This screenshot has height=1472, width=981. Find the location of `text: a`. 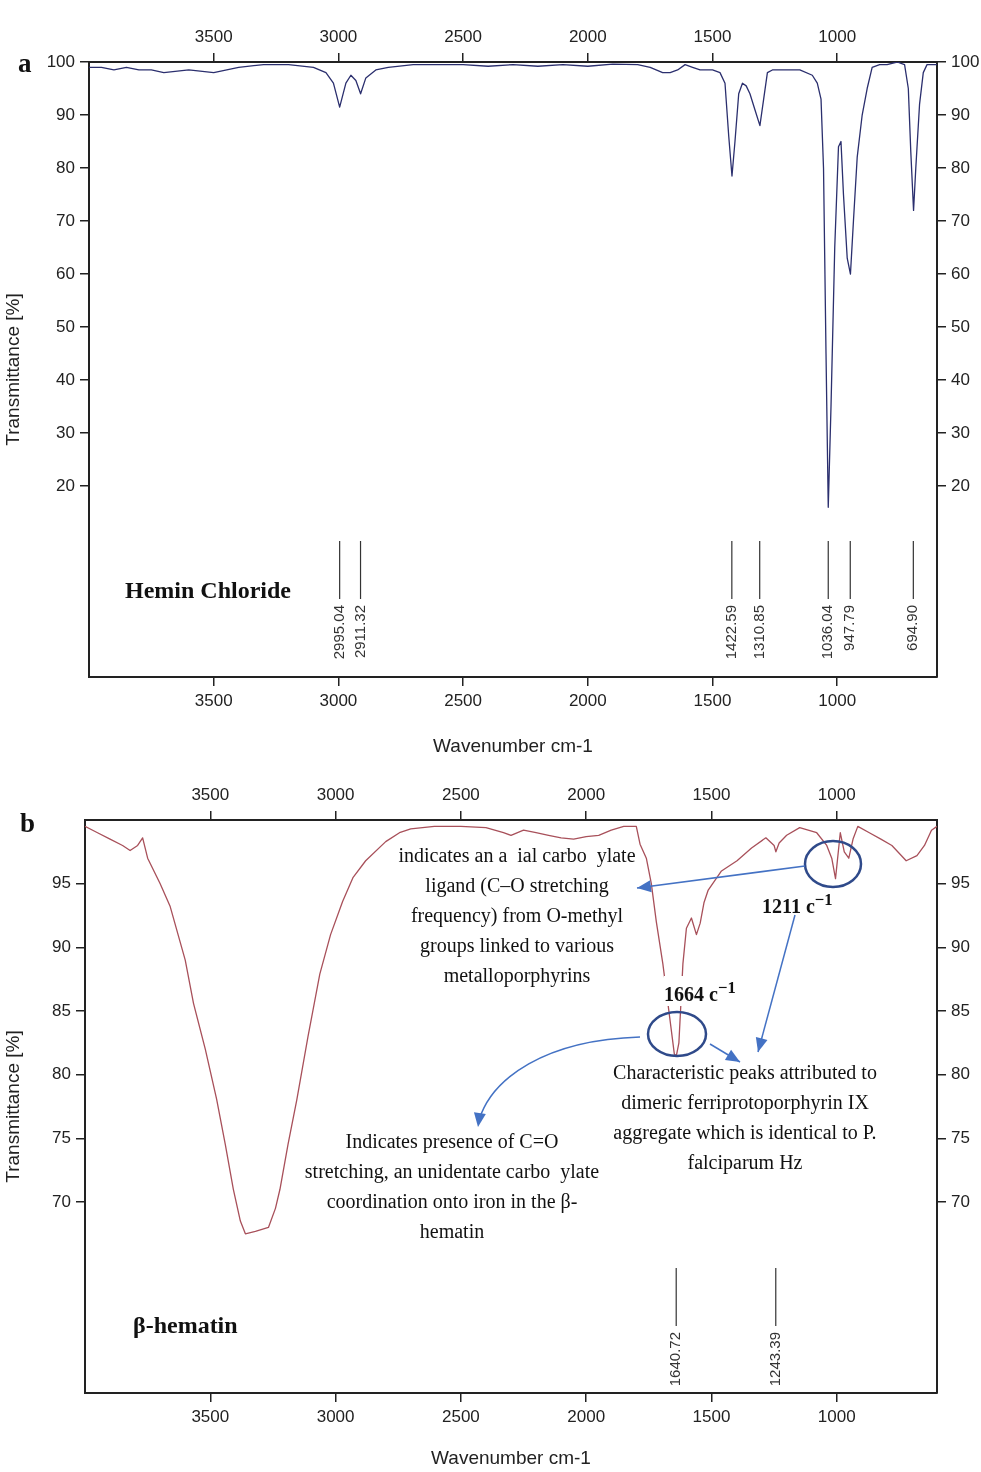

text: a is located at coordinates (25, 63).